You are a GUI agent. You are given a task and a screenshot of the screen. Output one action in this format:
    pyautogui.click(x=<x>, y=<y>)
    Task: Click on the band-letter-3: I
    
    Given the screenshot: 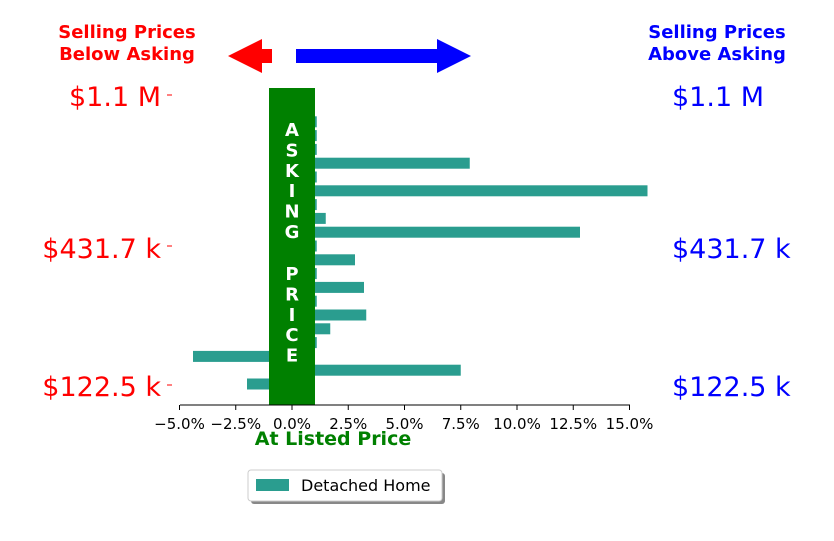 What is the action you would take?
    pyautogui.click(x=292, y=191)
    